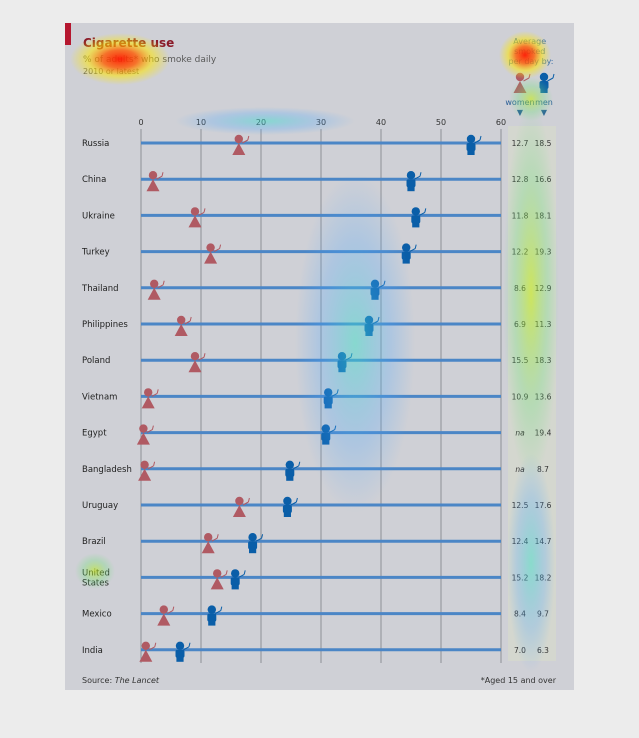  I want to click on country-label: Brazil, so click(94, 542).